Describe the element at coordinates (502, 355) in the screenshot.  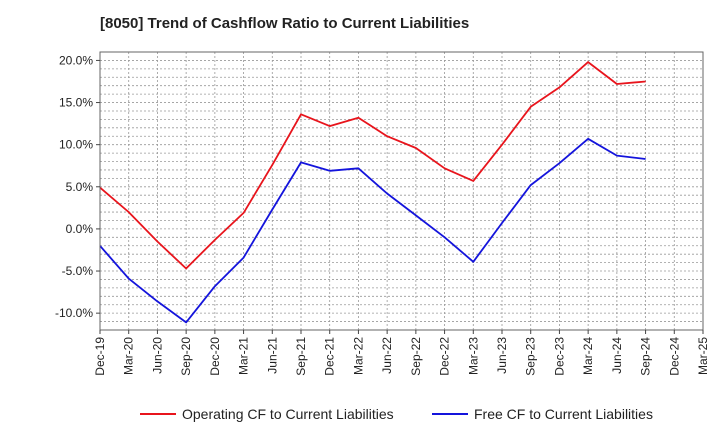
I see `x-tick-label: Jun-23` at that location.